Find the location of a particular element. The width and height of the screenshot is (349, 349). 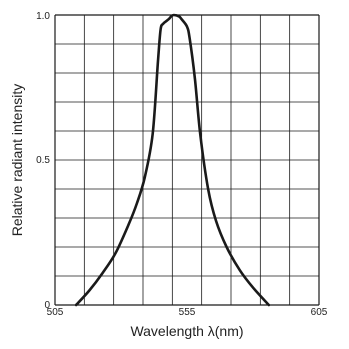

x-axis-label: Wavelength λ(nm) is located at coordinates (186, 331).